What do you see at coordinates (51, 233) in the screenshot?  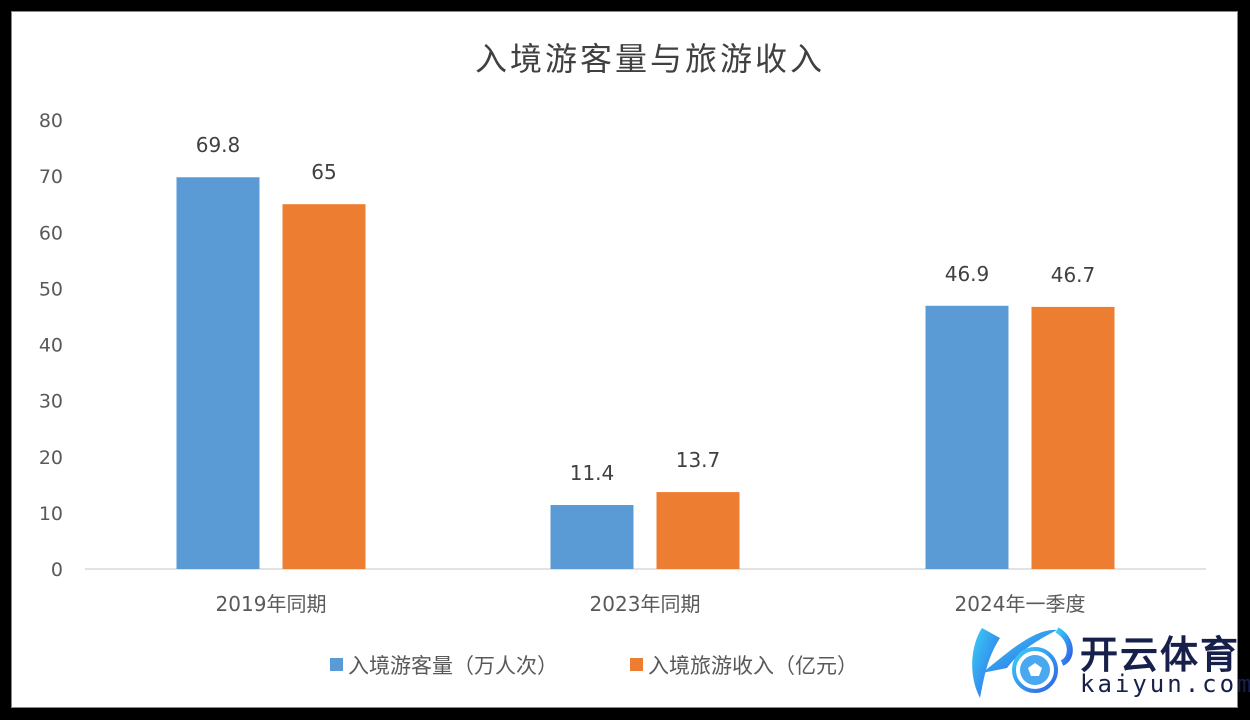 I see `y-tick-label: 60` at bounding box center [51, 233].